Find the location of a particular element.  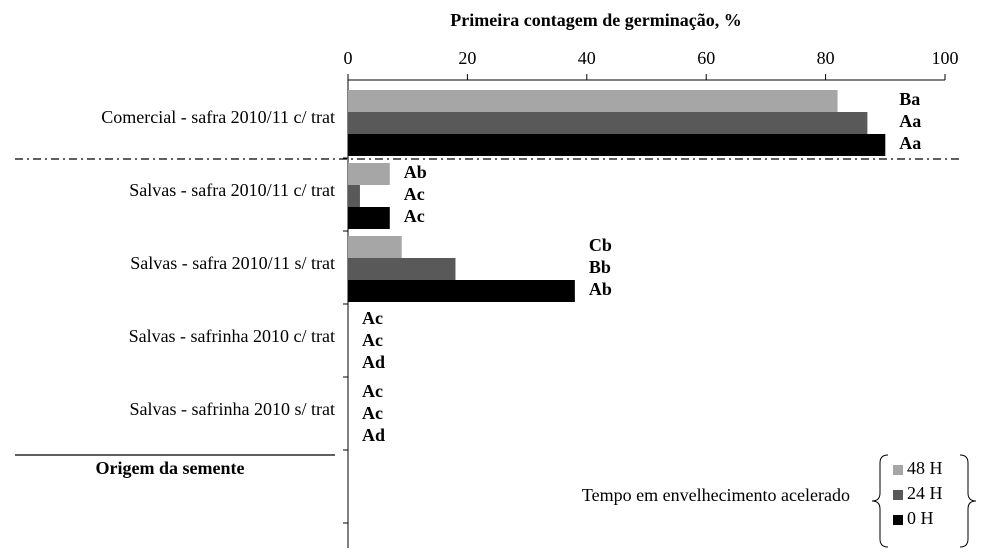

y-axis-label: Origem da semente is located at coordinates (170, 468).